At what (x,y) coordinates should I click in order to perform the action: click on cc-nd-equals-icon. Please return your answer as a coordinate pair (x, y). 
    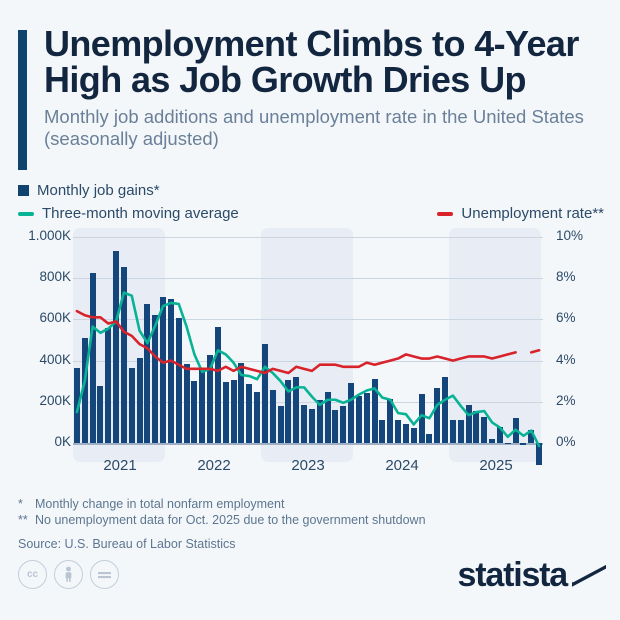
    Looking at the image, I should click on (104, 574).